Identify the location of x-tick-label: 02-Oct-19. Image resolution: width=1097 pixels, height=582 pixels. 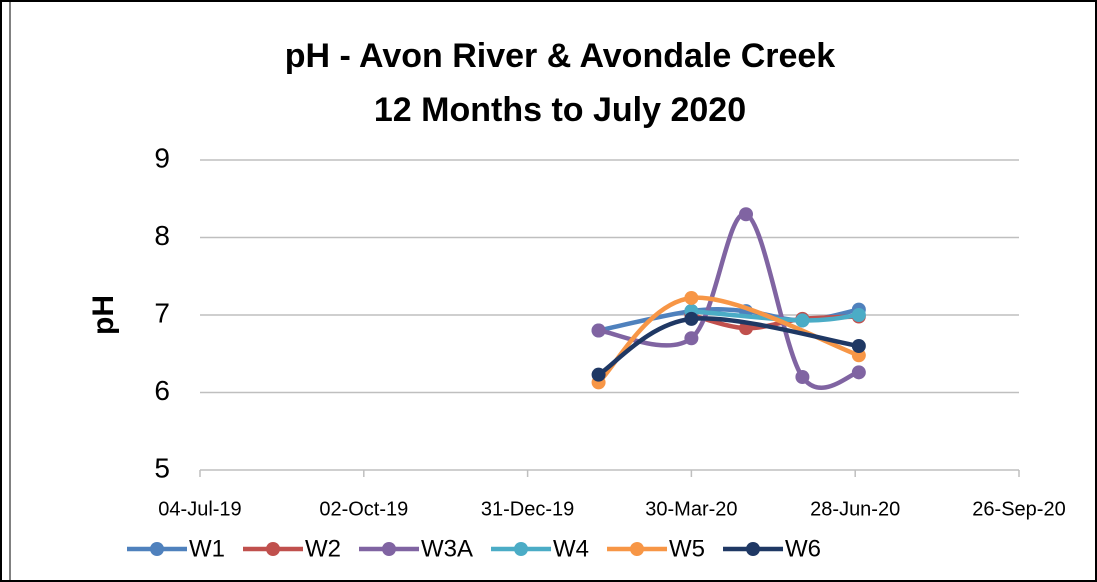
(363, 509).